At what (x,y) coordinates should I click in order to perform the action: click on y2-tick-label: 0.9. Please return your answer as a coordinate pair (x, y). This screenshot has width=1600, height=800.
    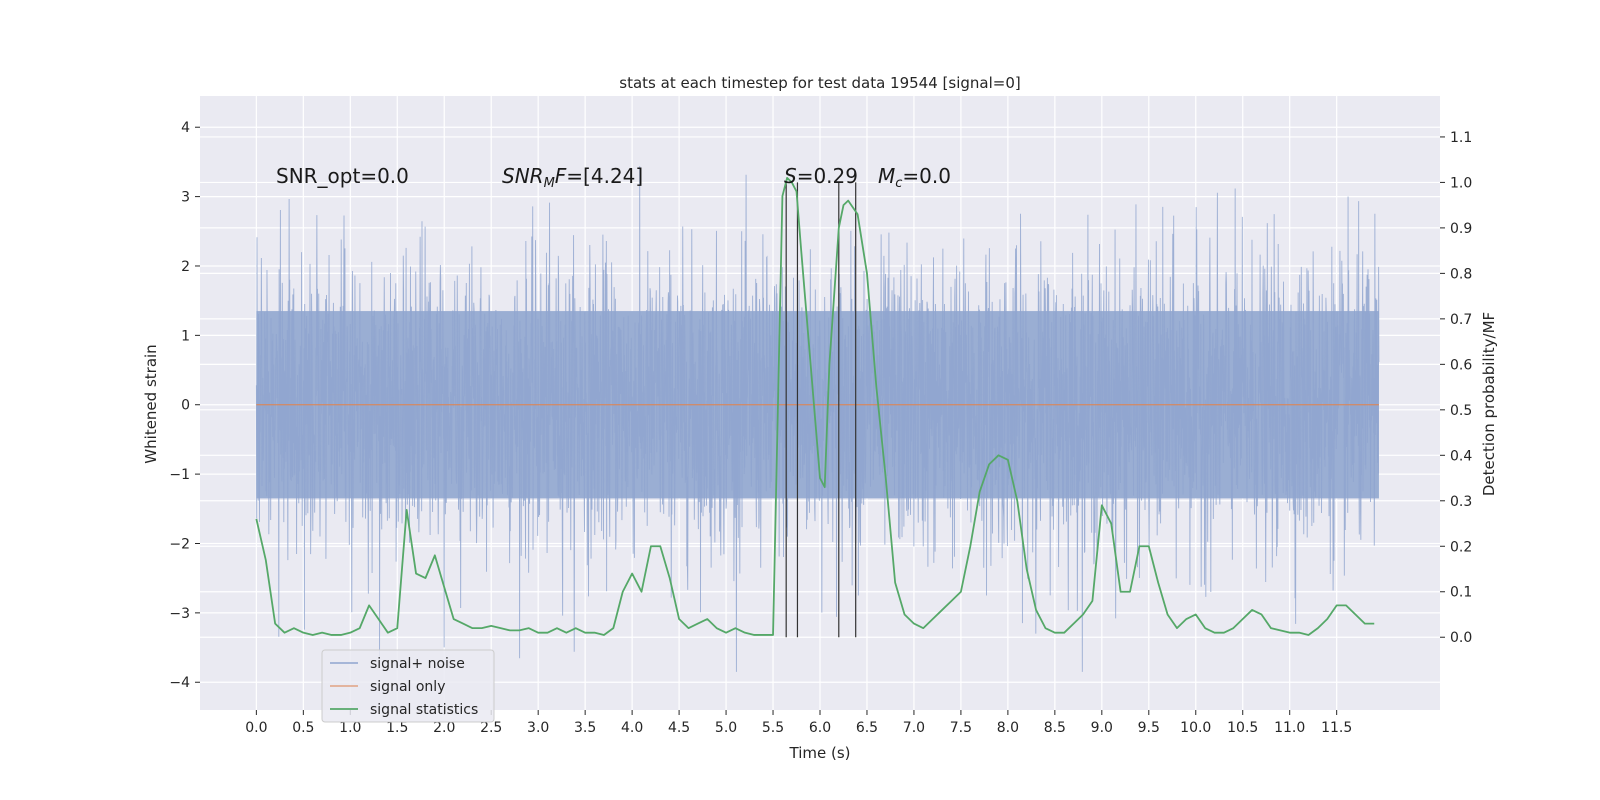
    Looking at the image, I should click on (1461, 229).